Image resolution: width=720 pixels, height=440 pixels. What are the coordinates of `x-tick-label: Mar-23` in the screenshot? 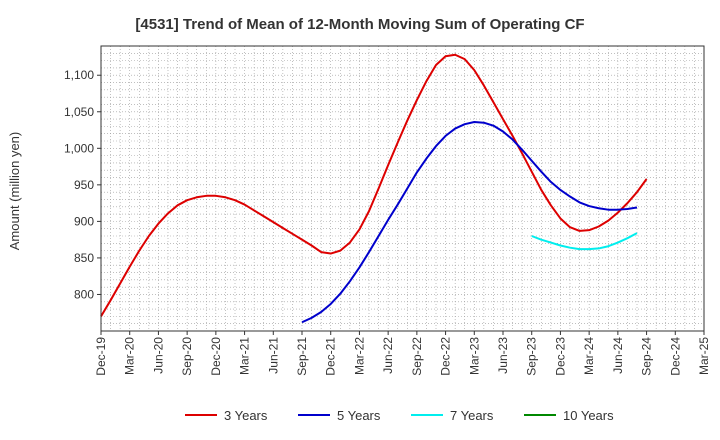 It's located at (474, 356).